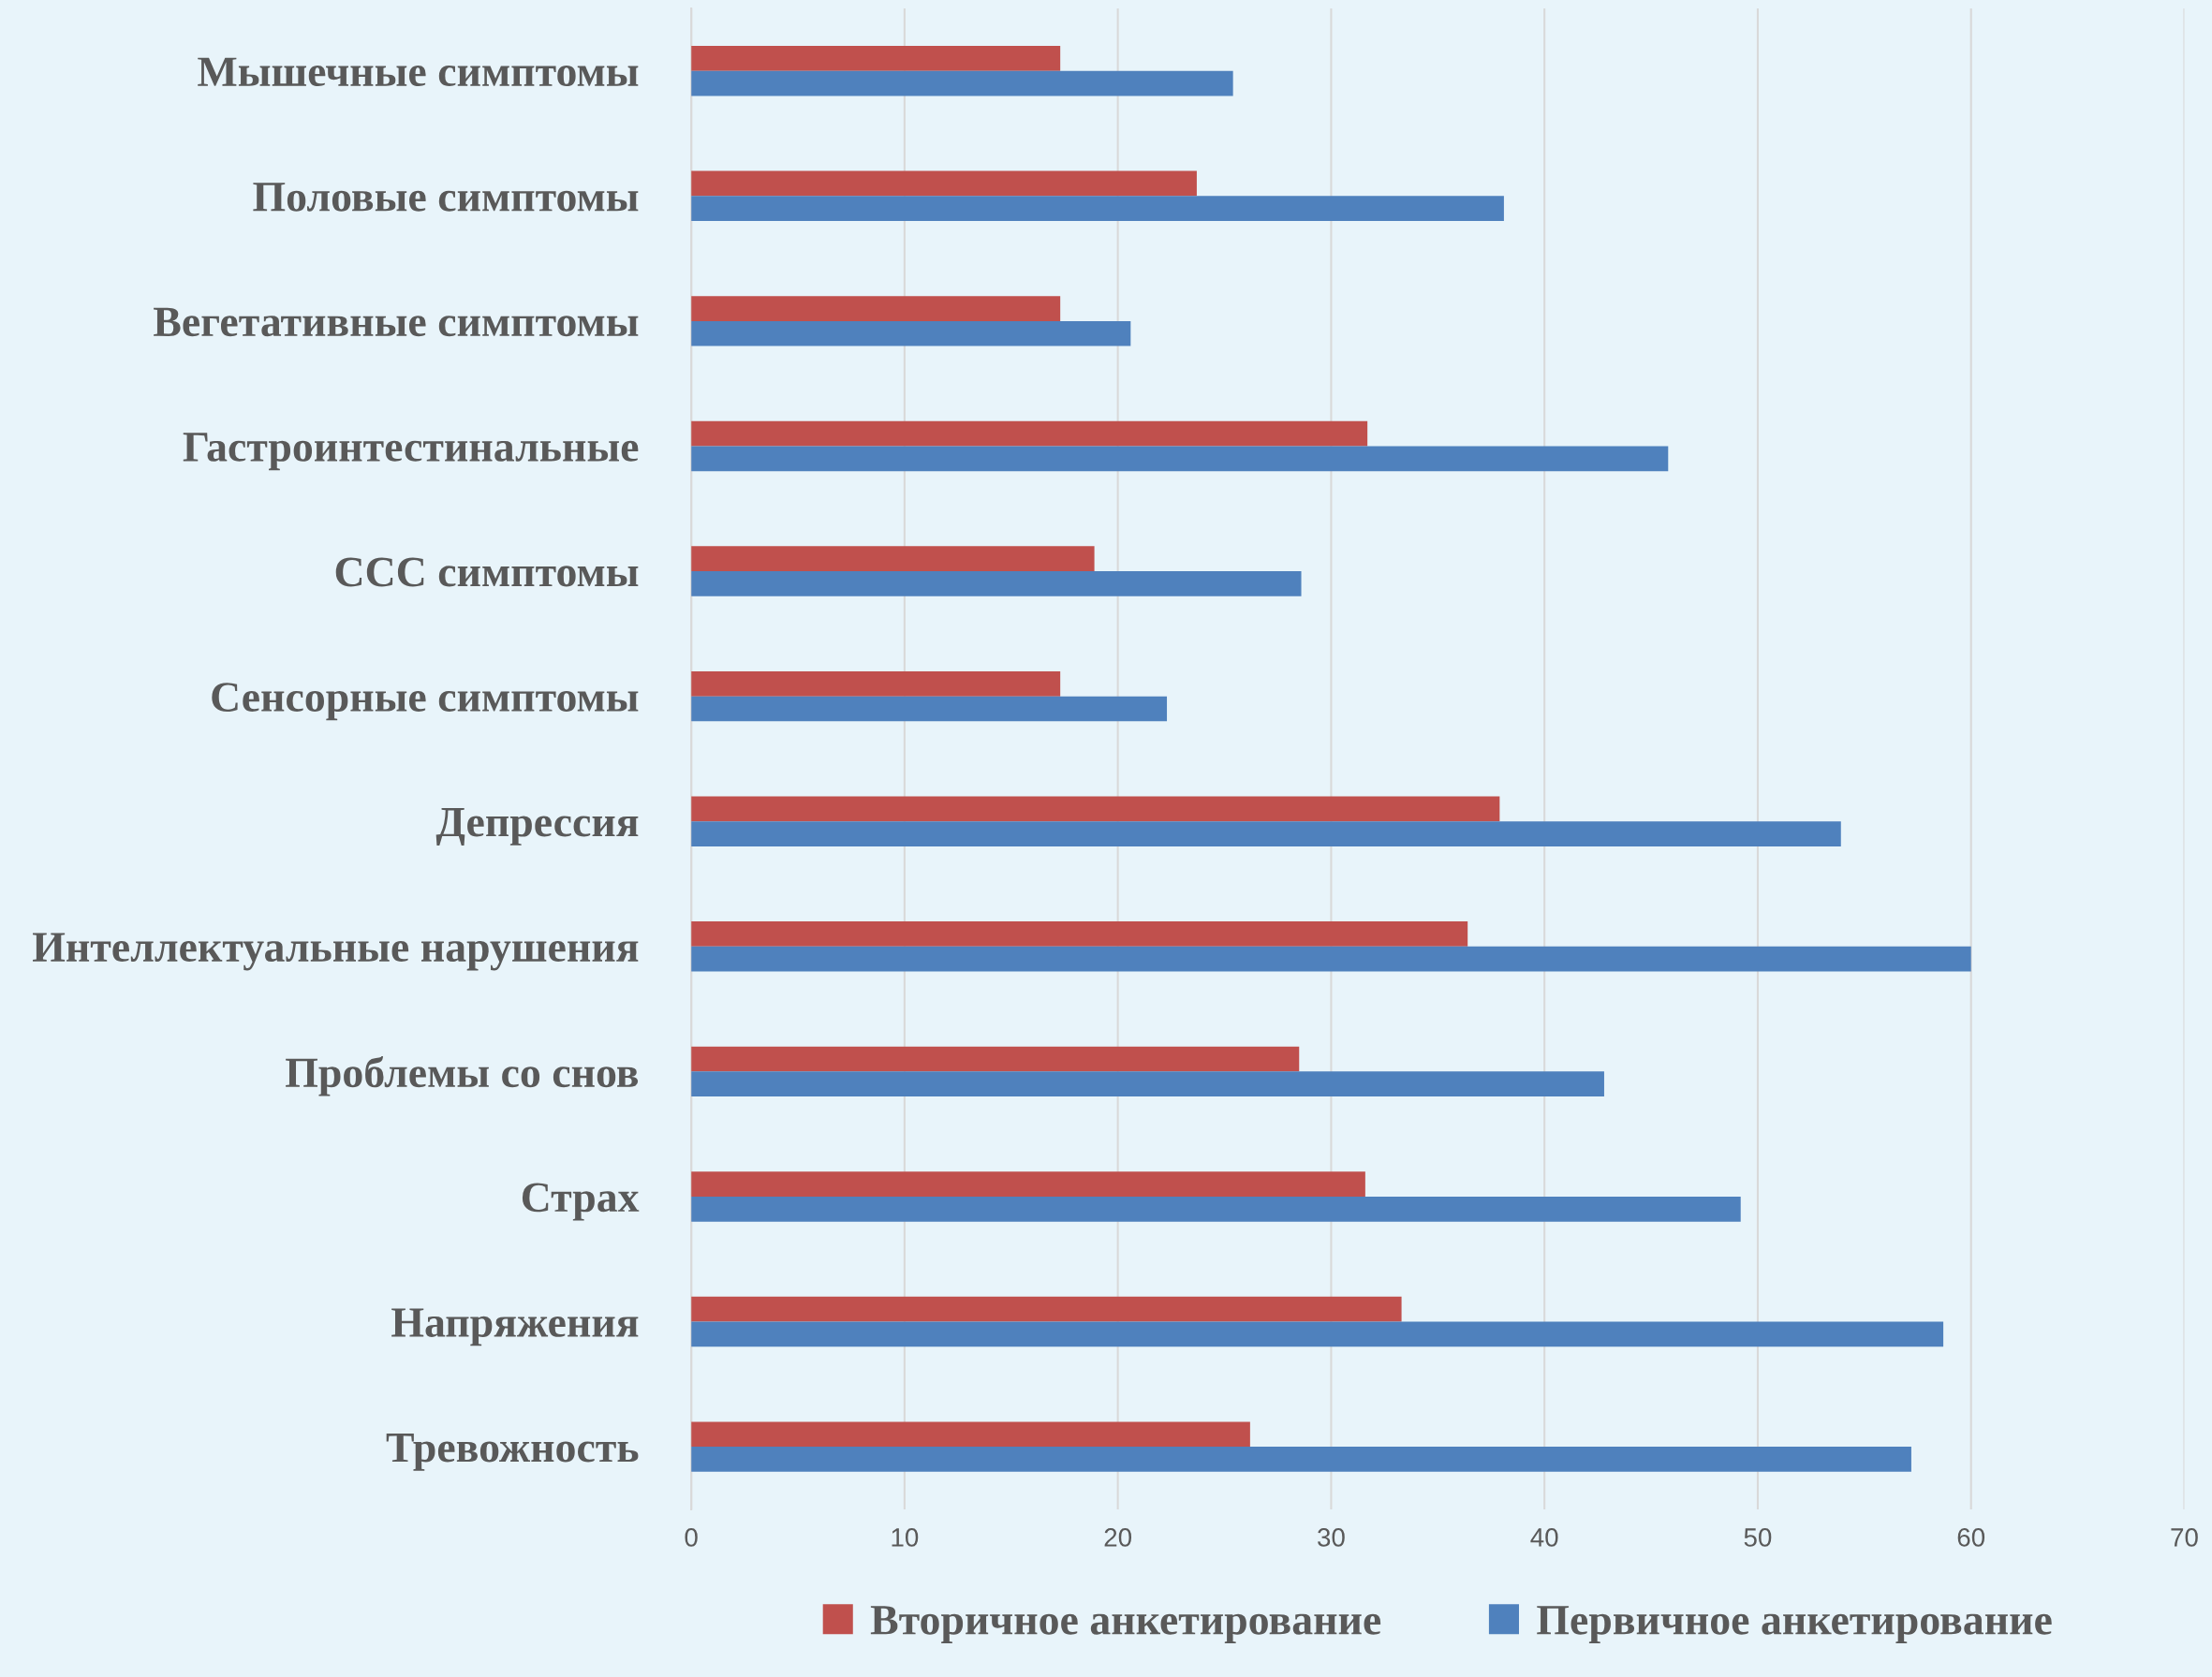 The image size is (2212, 1677). What do you see at coordinates (1125, 1624) in the screenshot?
I see `legend-label: Вторичное анкетирование` at bounding box center [1125, 1624].